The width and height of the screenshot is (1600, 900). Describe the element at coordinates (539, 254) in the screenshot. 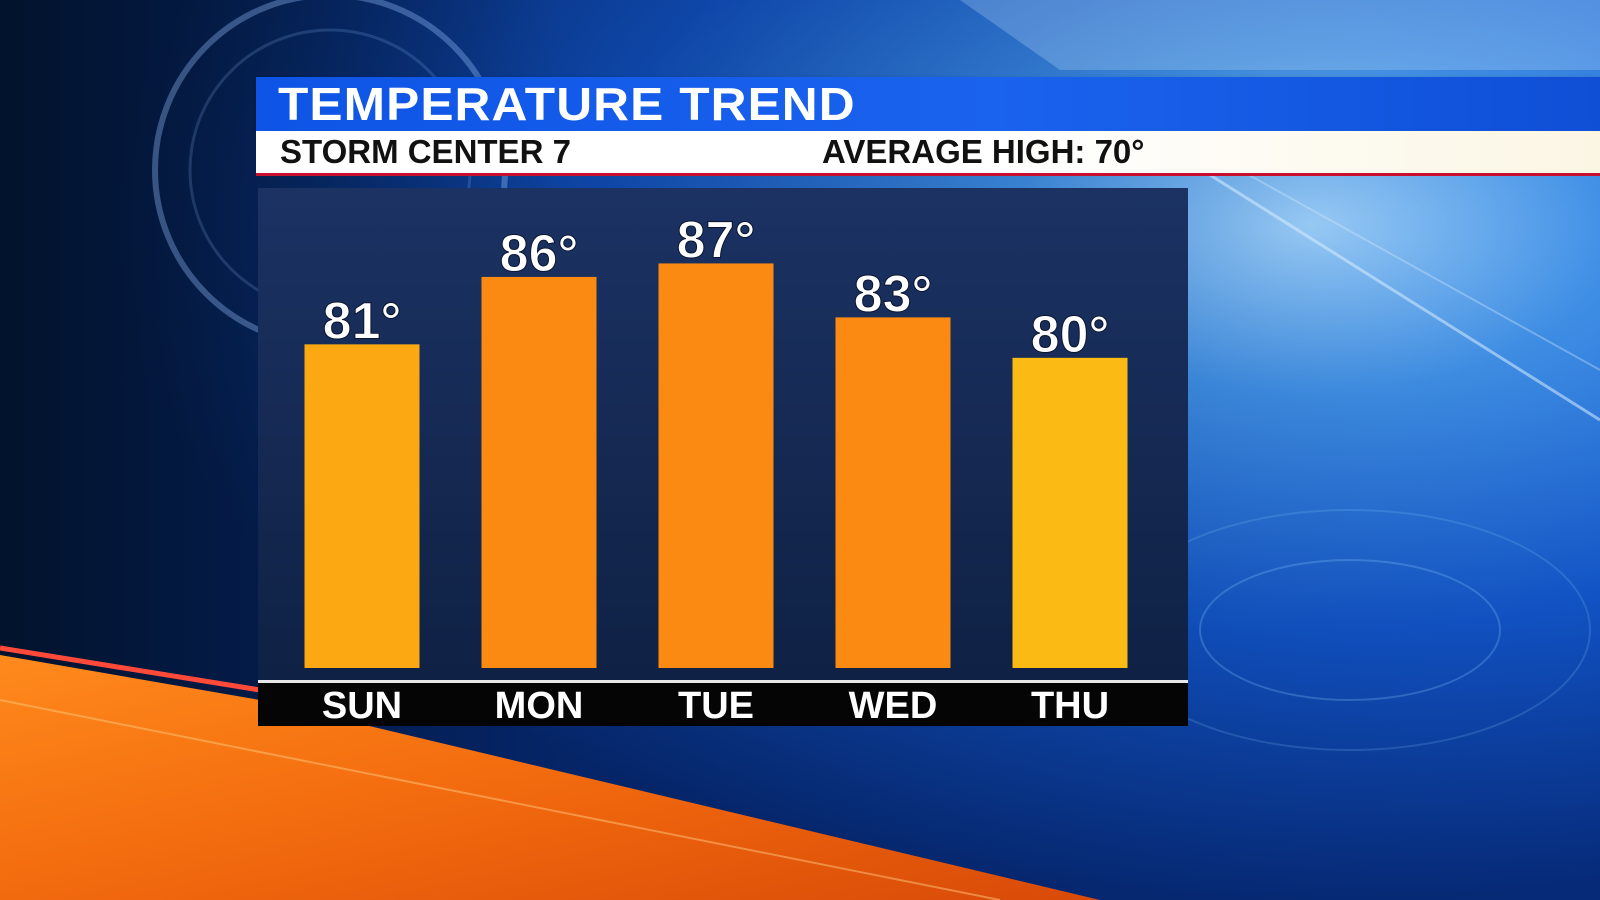

I see `data-label-mon: 86°` at that location.